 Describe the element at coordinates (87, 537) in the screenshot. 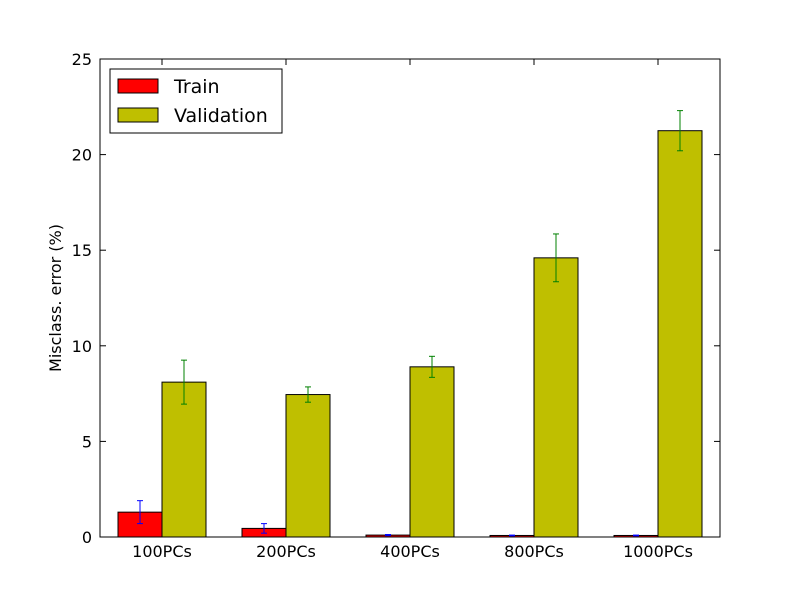

I see `y-tick-label: 0` at that location.